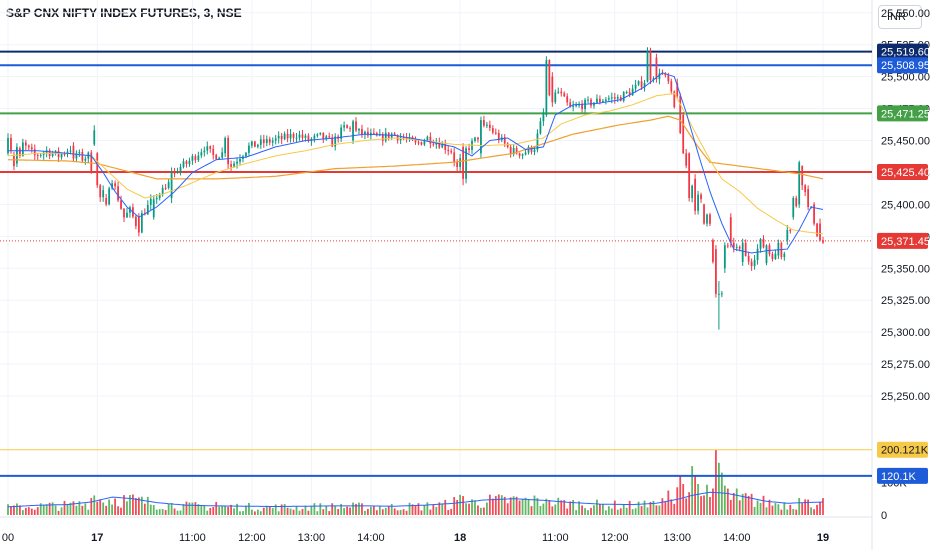  Describe the element at coordinates (902, 475) in the screenshot. I see `volume-level-label-box` at that location.